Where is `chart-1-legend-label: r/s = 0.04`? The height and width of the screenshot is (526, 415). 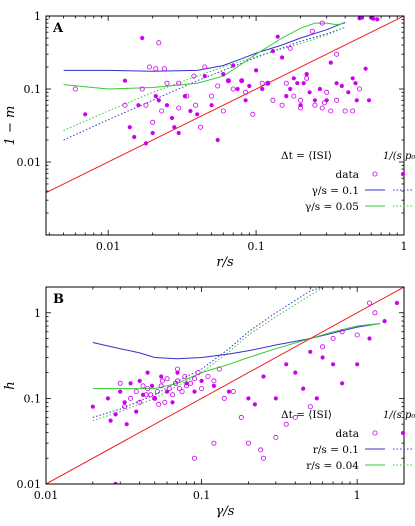 chart-1-legend-label: r/s = 0.04 is located at coordinates (332, 466).